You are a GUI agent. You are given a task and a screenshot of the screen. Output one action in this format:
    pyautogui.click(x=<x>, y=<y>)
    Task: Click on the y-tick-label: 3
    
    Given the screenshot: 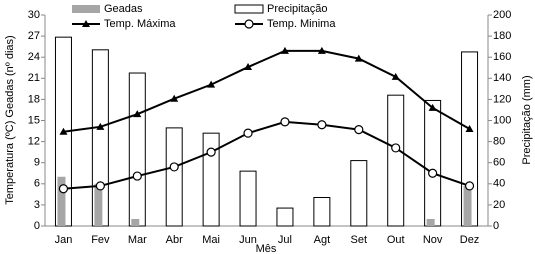 What is the action you would take?
    pyautogui.click(x=37, y=205)
    